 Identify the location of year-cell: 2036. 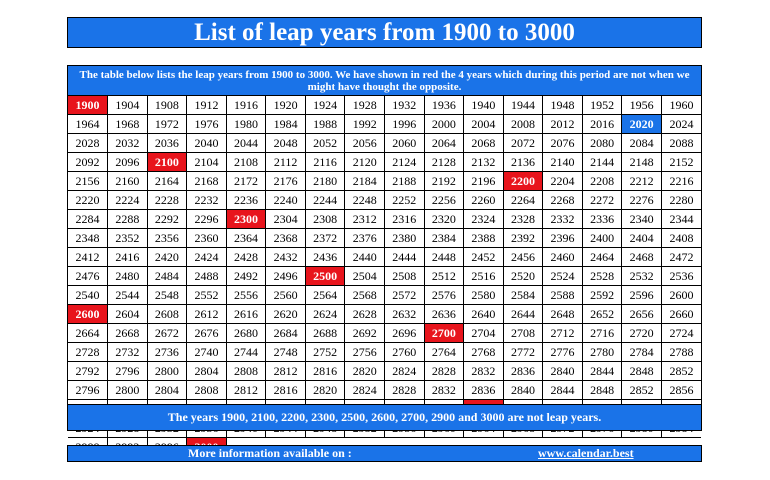
(167, 143).